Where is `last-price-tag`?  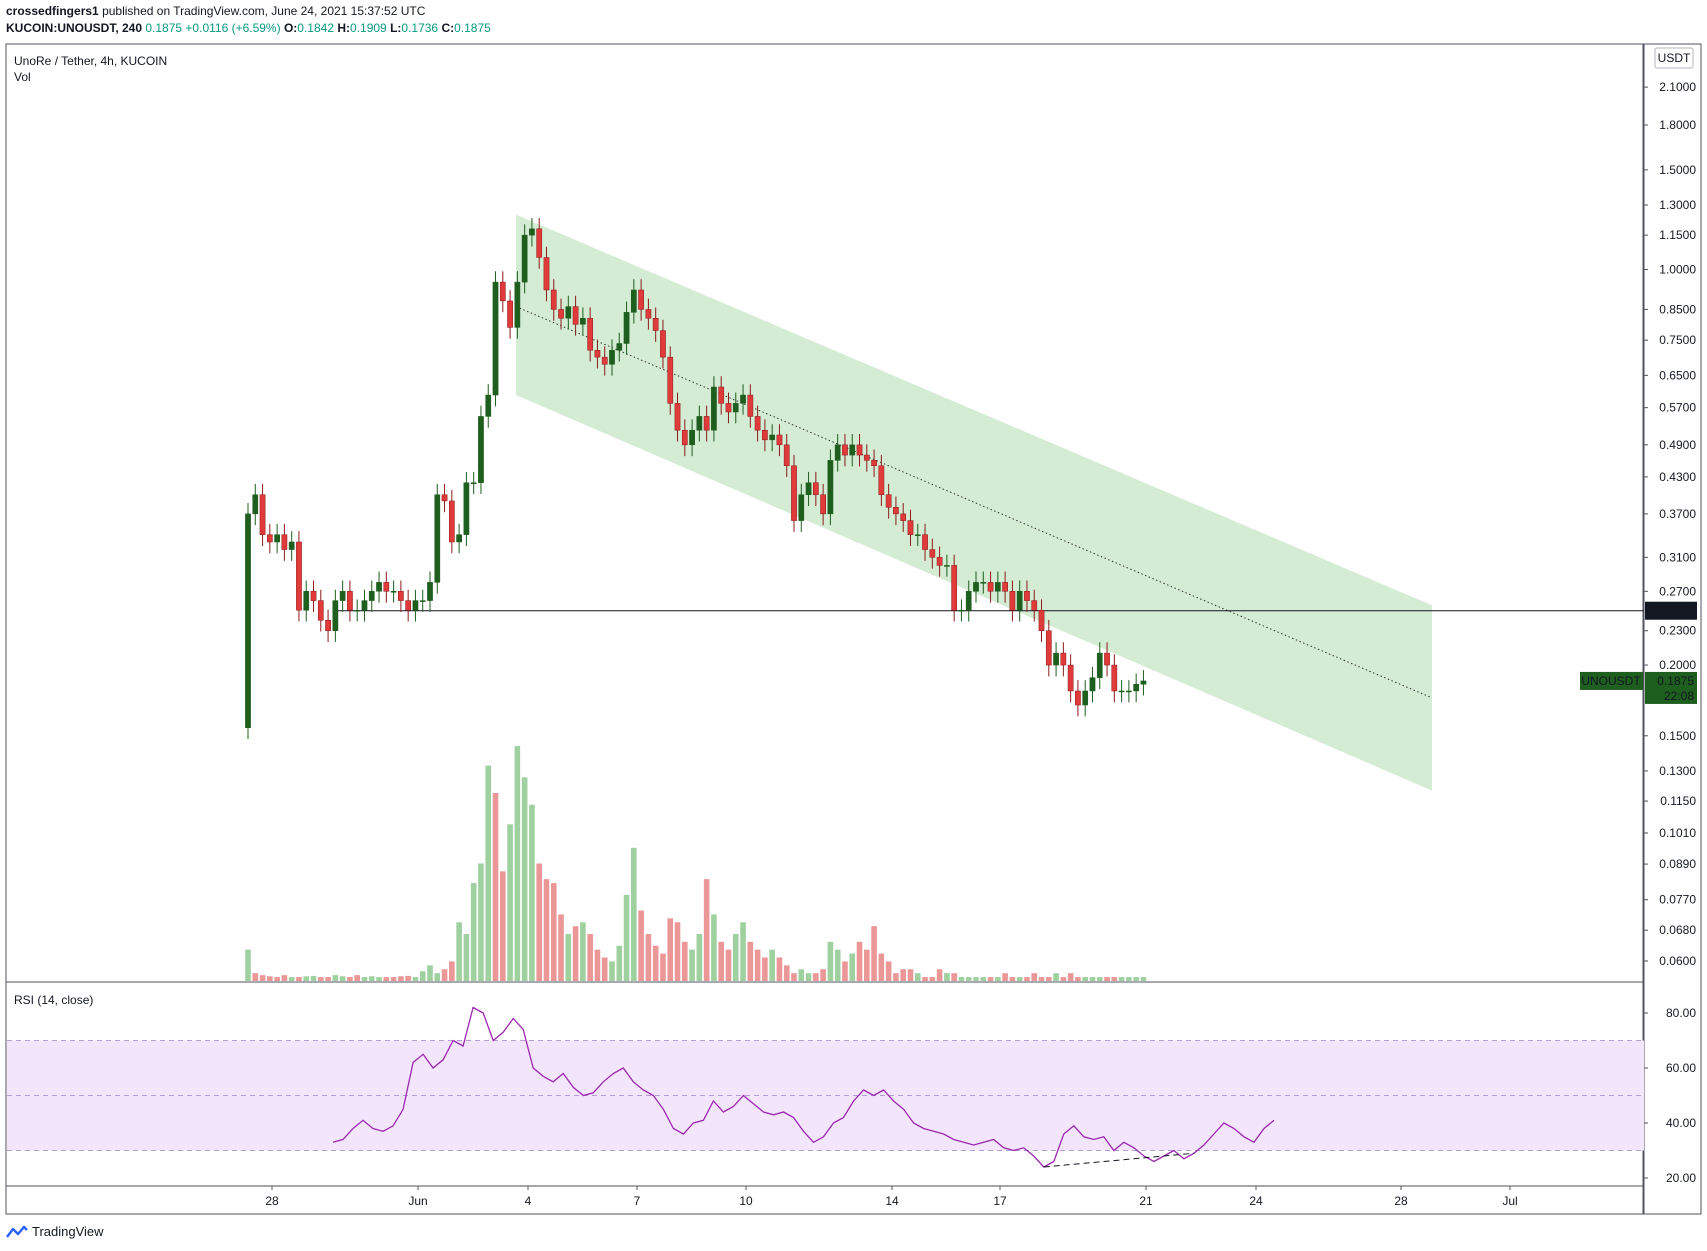 last-price-tag is located at coordinates (1671, 687).